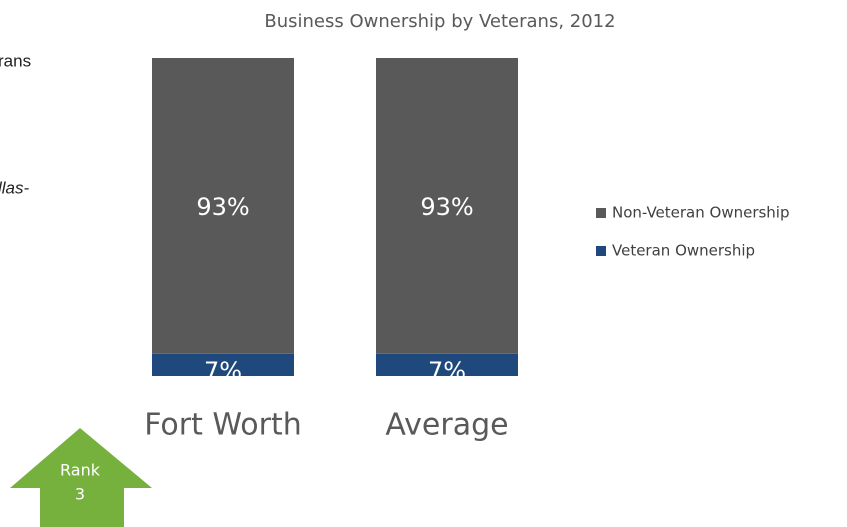  Describe the element at coordinates (80, 494) in the screenshot. I see `rank-value: 3` at that location.